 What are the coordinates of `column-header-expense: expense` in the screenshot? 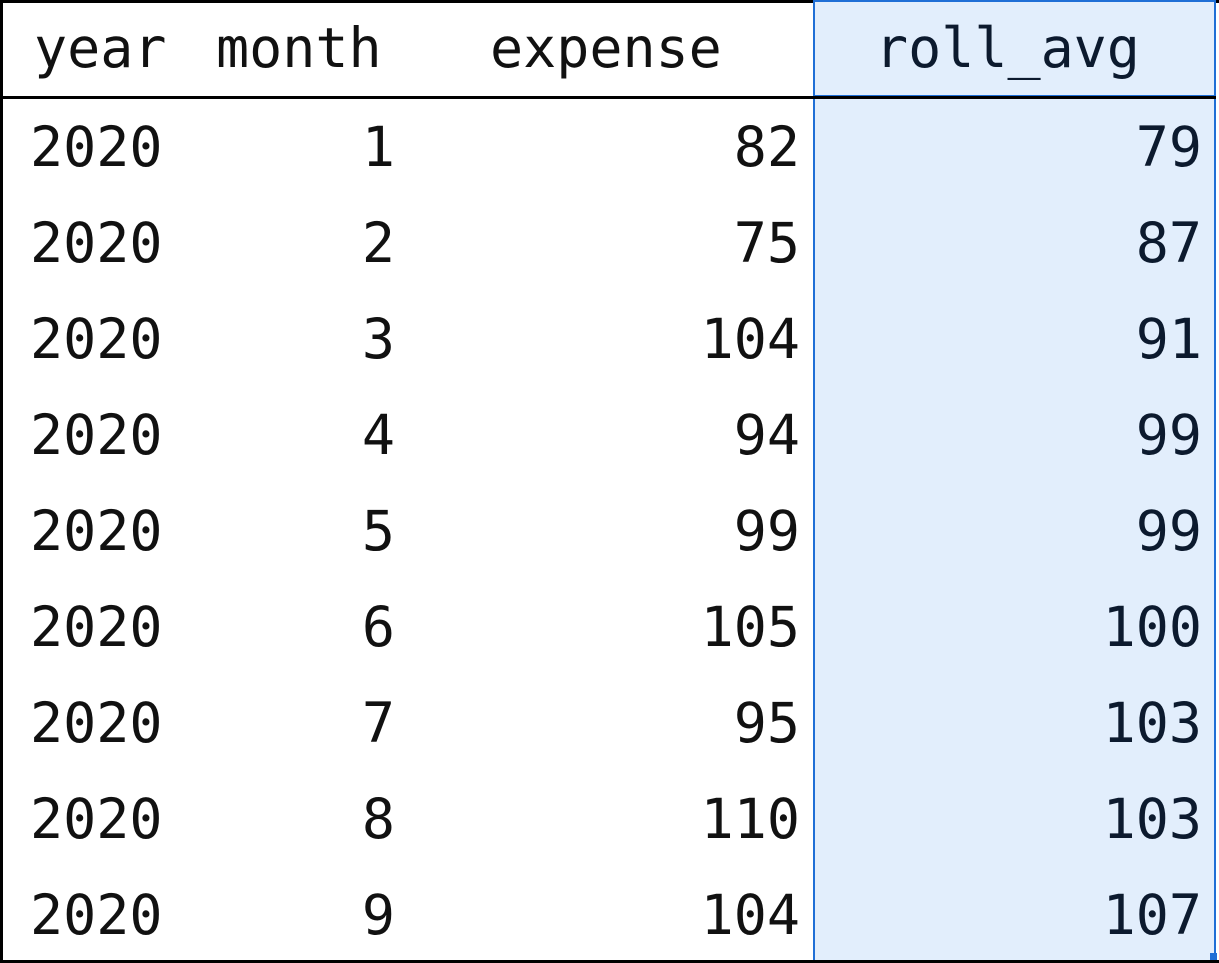 It's located at (606, 48).